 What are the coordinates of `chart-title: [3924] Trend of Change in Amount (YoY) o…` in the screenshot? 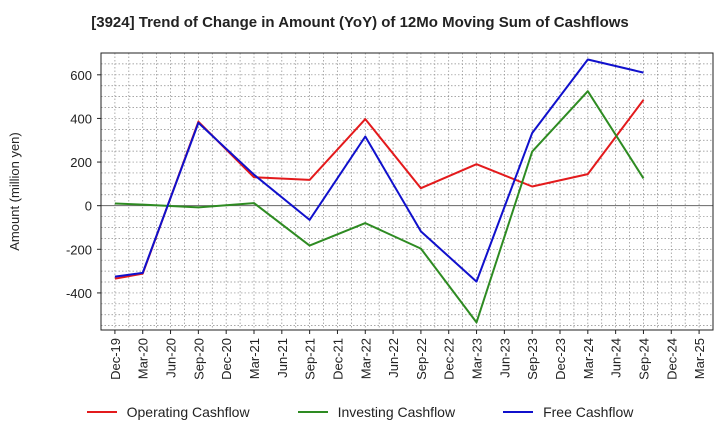 It's located at (360, 22).